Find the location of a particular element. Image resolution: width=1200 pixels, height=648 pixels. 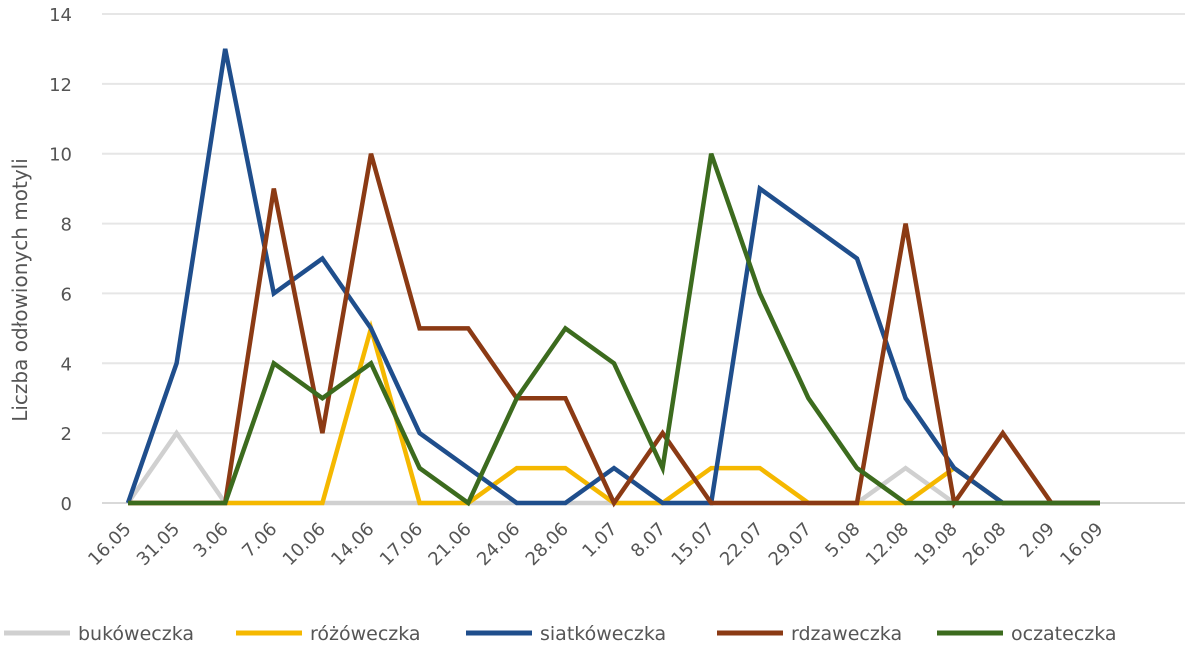

y-tick-label: 0 is located at coordinates (66, 504).